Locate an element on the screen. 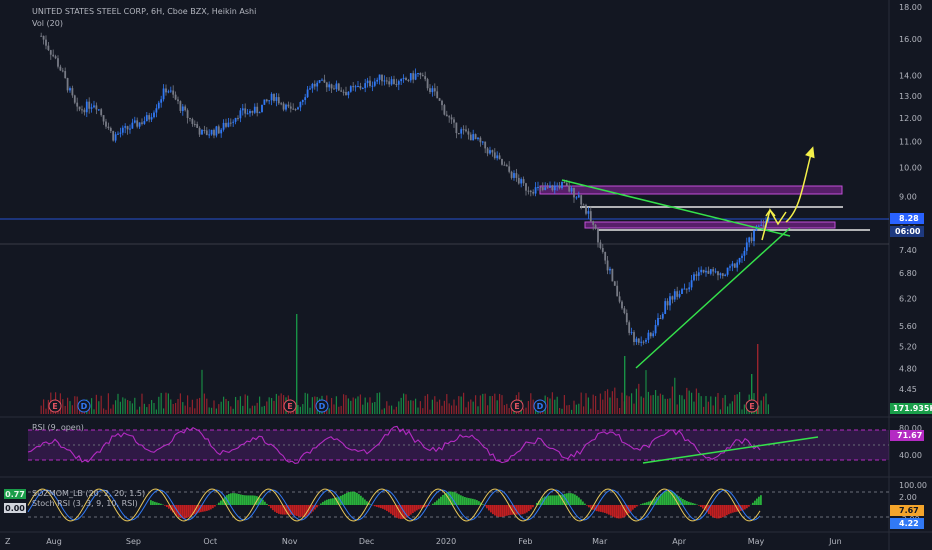 Image resolution: width=932 pixels, height=550 pixels. price-axis-tick: 9.00 is located at coordinates (908, 196).